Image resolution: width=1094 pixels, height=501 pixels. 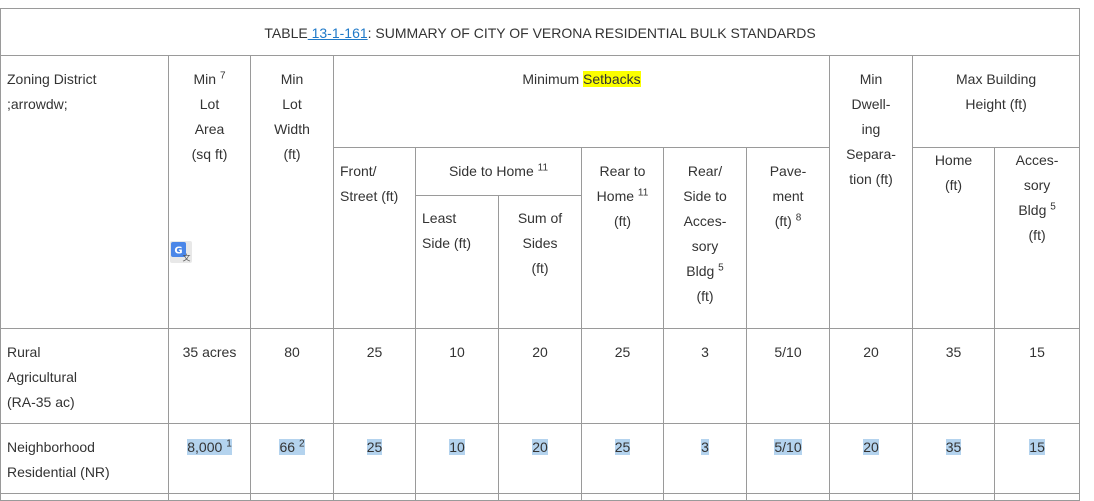 I want to click on front-street-label: Front/ Street (ft), so click(x=369, y=183).